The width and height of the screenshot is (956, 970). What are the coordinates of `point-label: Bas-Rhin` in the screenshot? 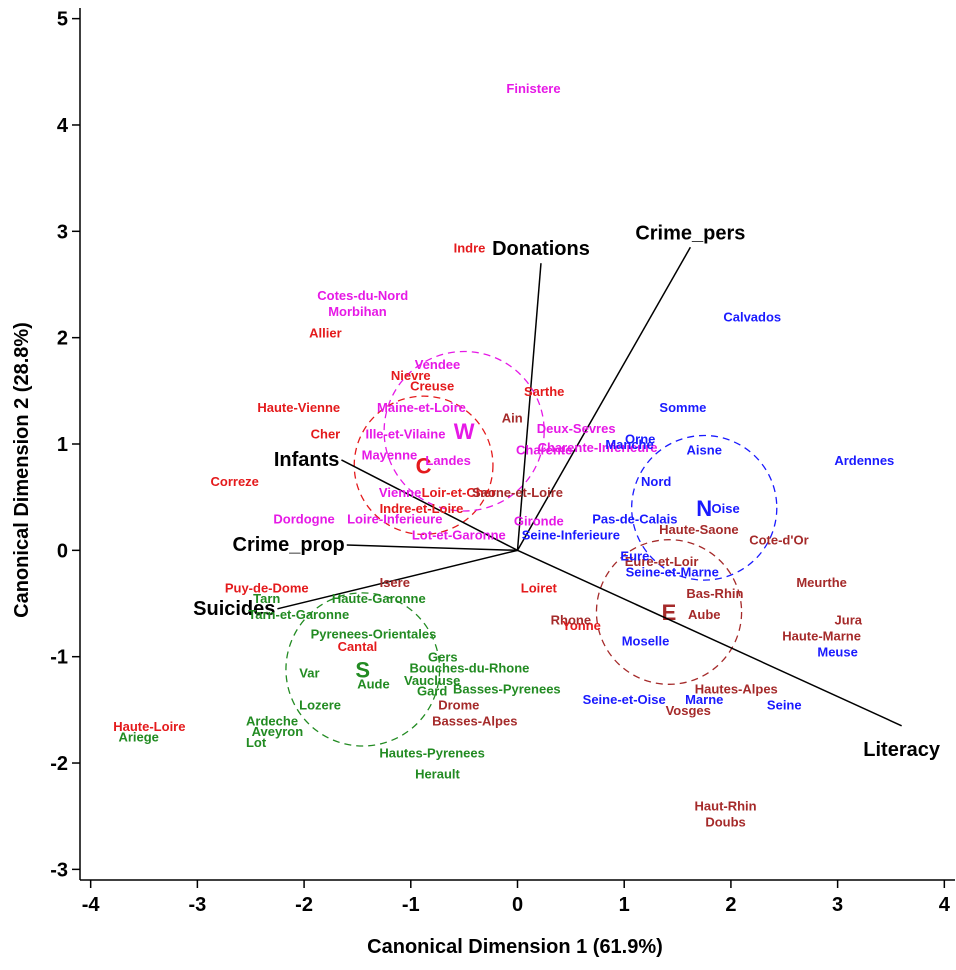 It's located at (714, 593).